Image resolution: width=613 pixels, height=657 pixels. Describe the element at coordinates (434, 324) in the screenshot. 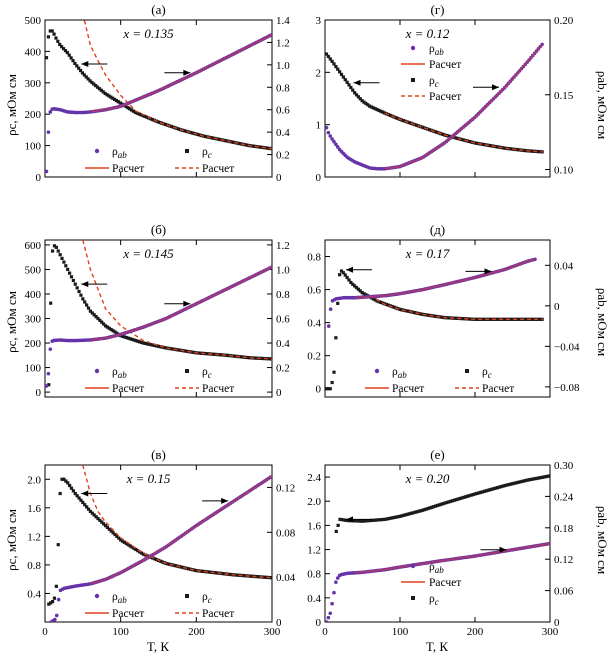

I see `series-group` at that location.